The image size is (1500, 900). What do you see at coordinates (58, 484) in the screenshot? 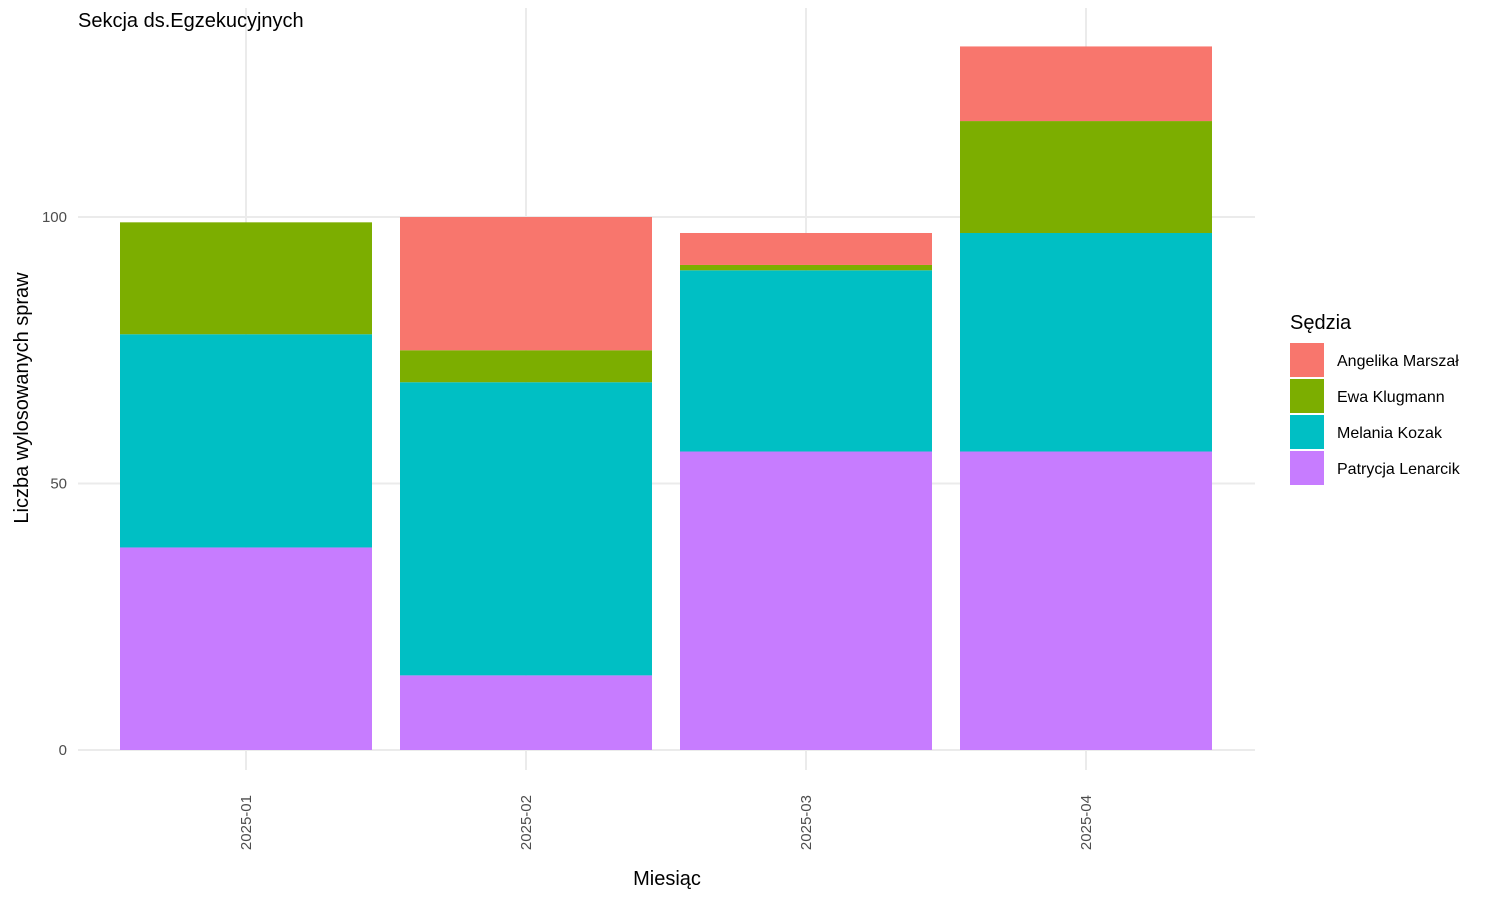
I see `y-tick-label: 50` at bounding box center [58, 484].